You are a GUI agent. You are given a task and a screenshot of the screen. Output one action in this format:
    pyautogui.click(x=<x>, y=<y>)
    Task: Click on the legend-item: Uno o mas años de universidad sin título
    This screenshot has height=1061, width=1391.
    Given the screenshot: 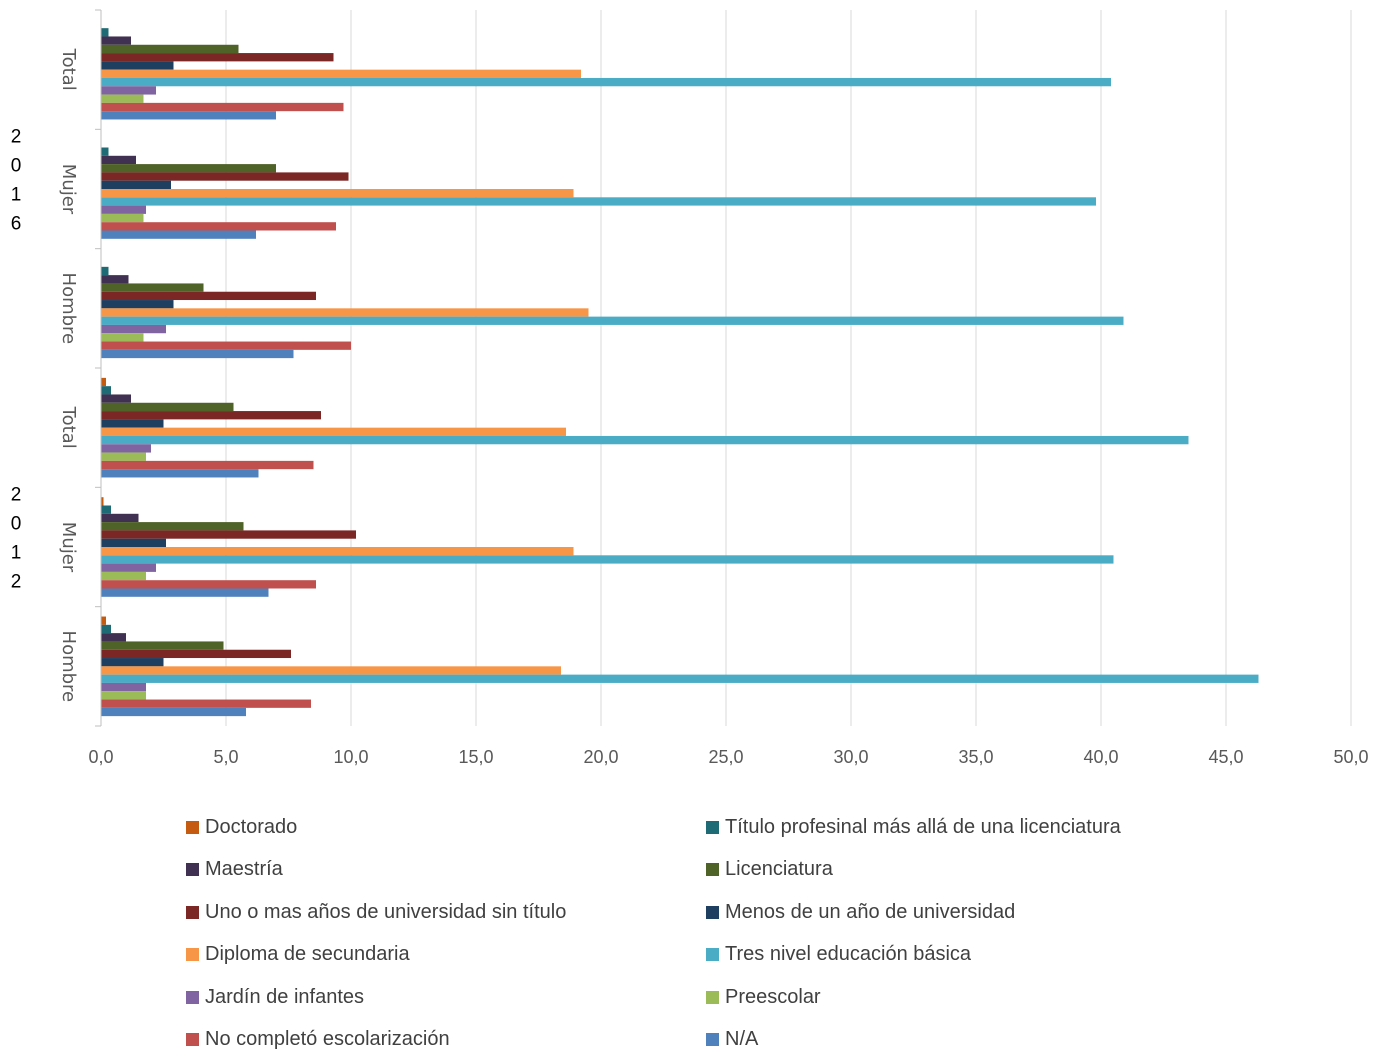 What is the action you would take?
    pyautogui.click(x=446, y=912)
    